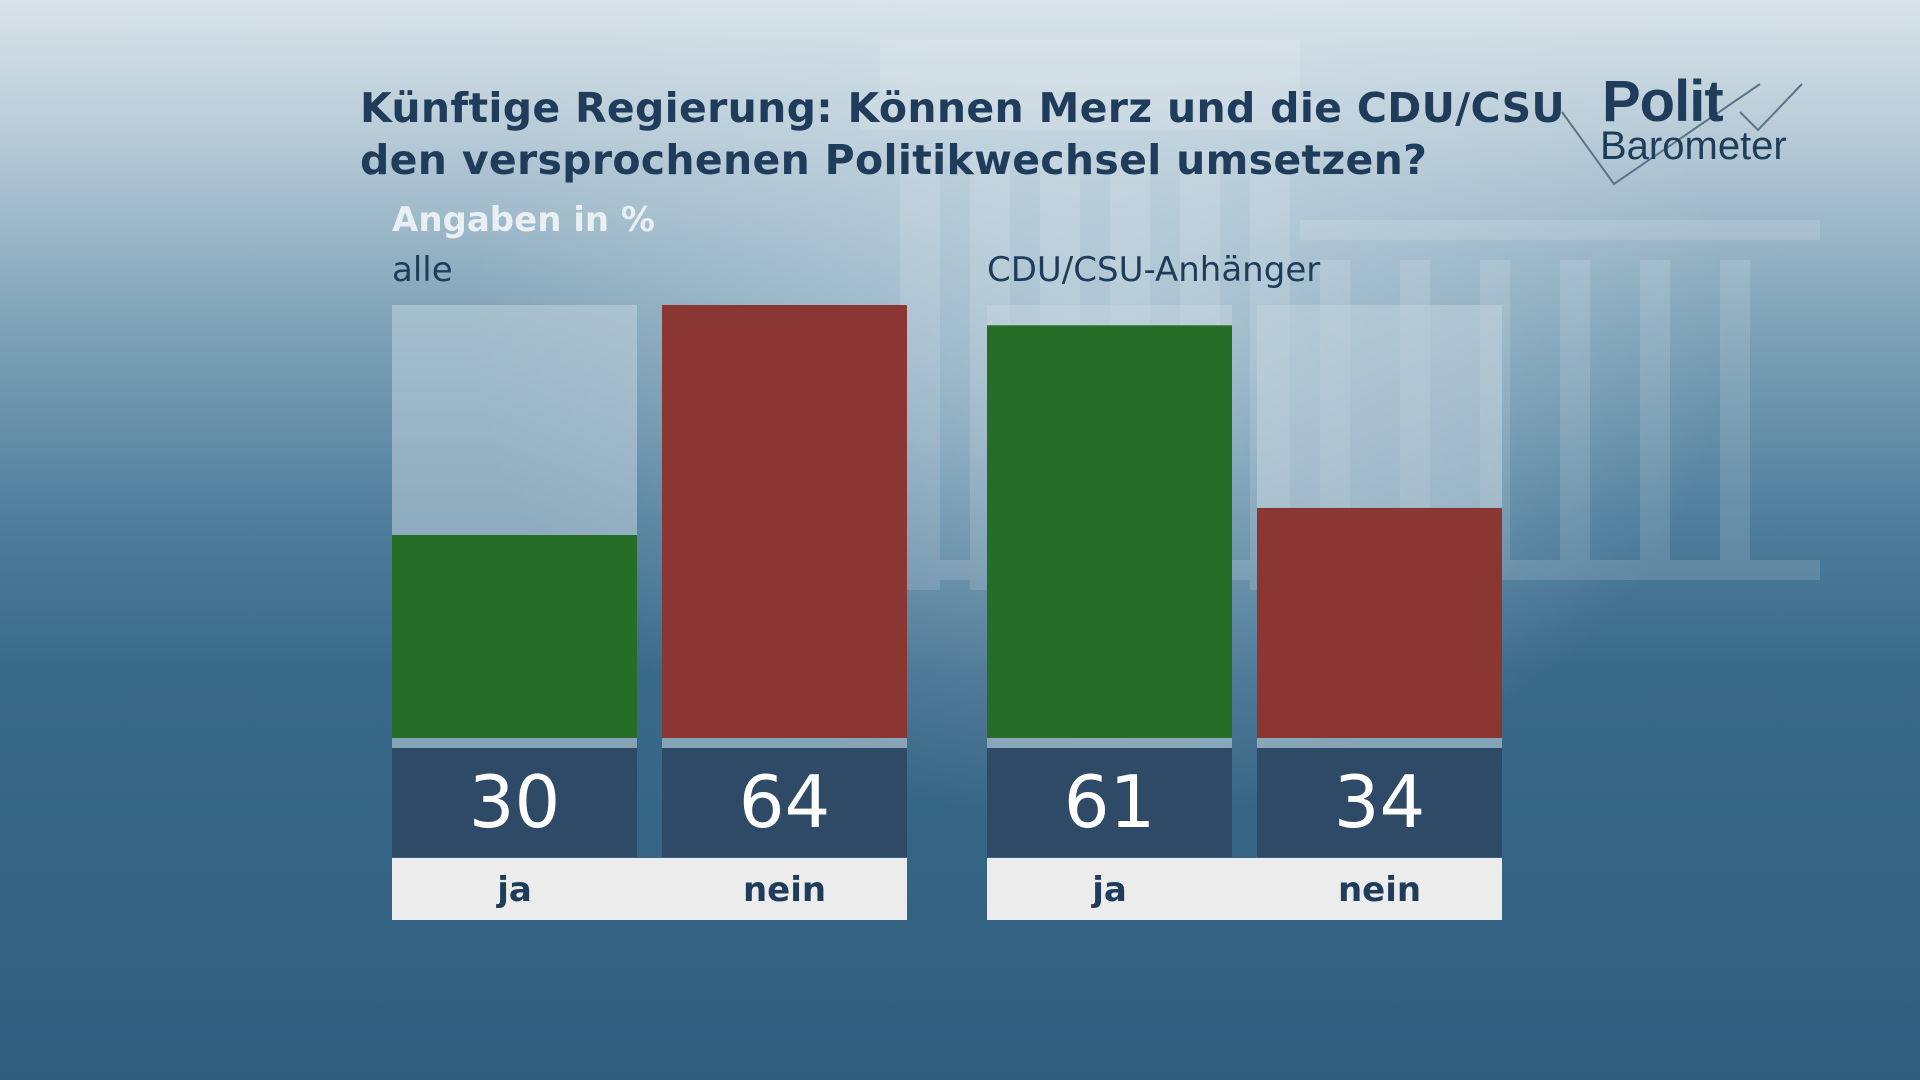 Image resolution: width=1920 pixels, height=1080 pixels. I want to click on category-label-0-nein: nein, so click(784, 890).